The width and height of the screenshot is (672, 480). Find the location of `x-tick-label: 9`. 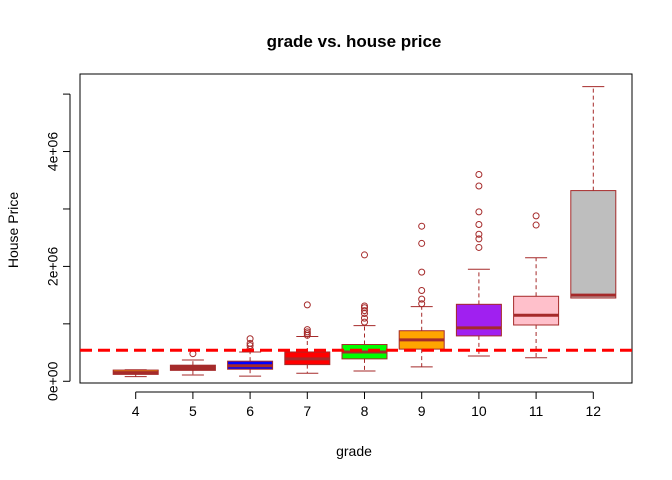

x-tick-label: 9 is located at coordinates (422, 411).